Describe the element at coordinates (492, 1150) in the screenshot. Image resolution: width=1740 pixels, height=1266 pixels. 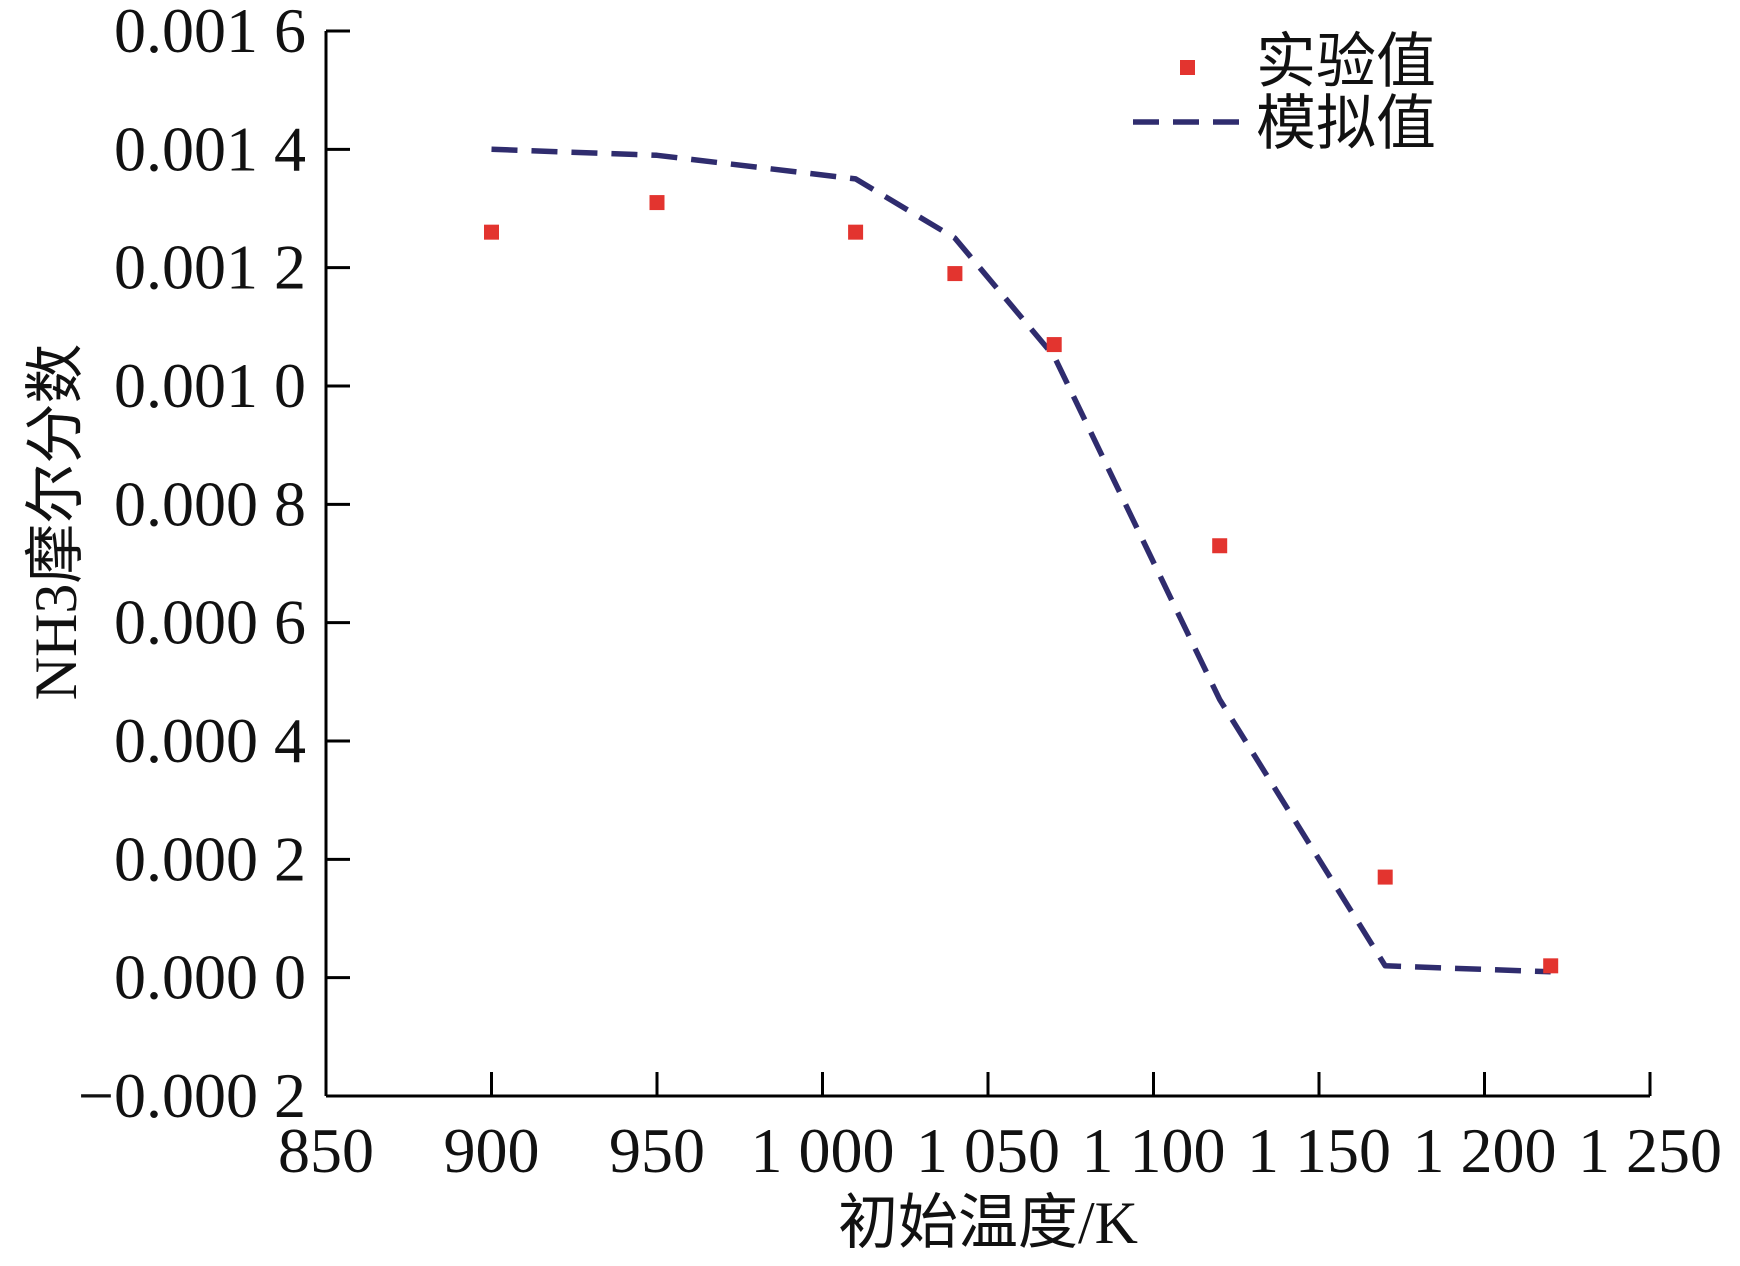
I see `x-tick-label: 900` at that location.